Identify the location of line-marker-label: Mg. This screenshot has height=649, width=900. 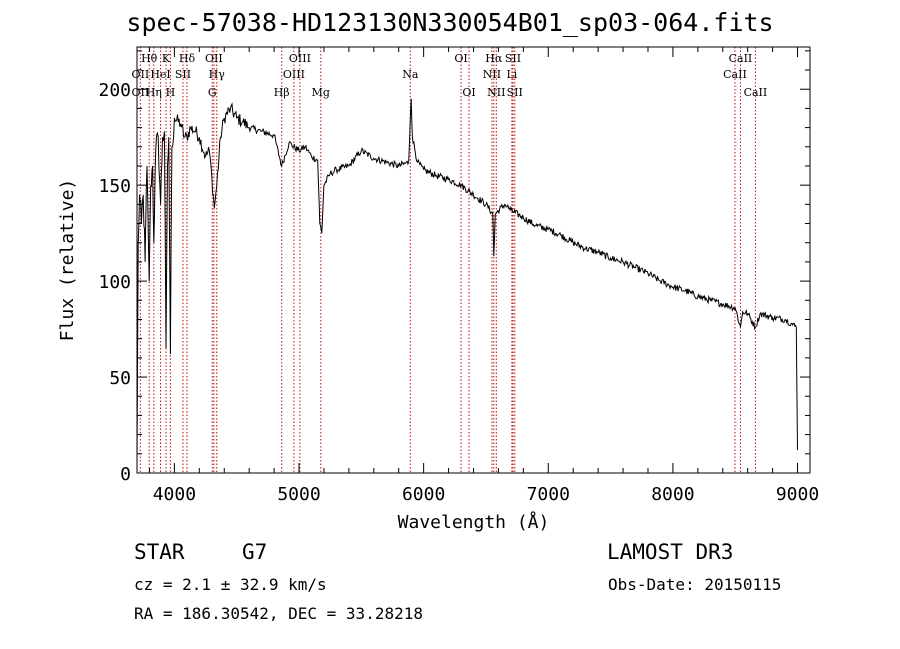
(321, 92).